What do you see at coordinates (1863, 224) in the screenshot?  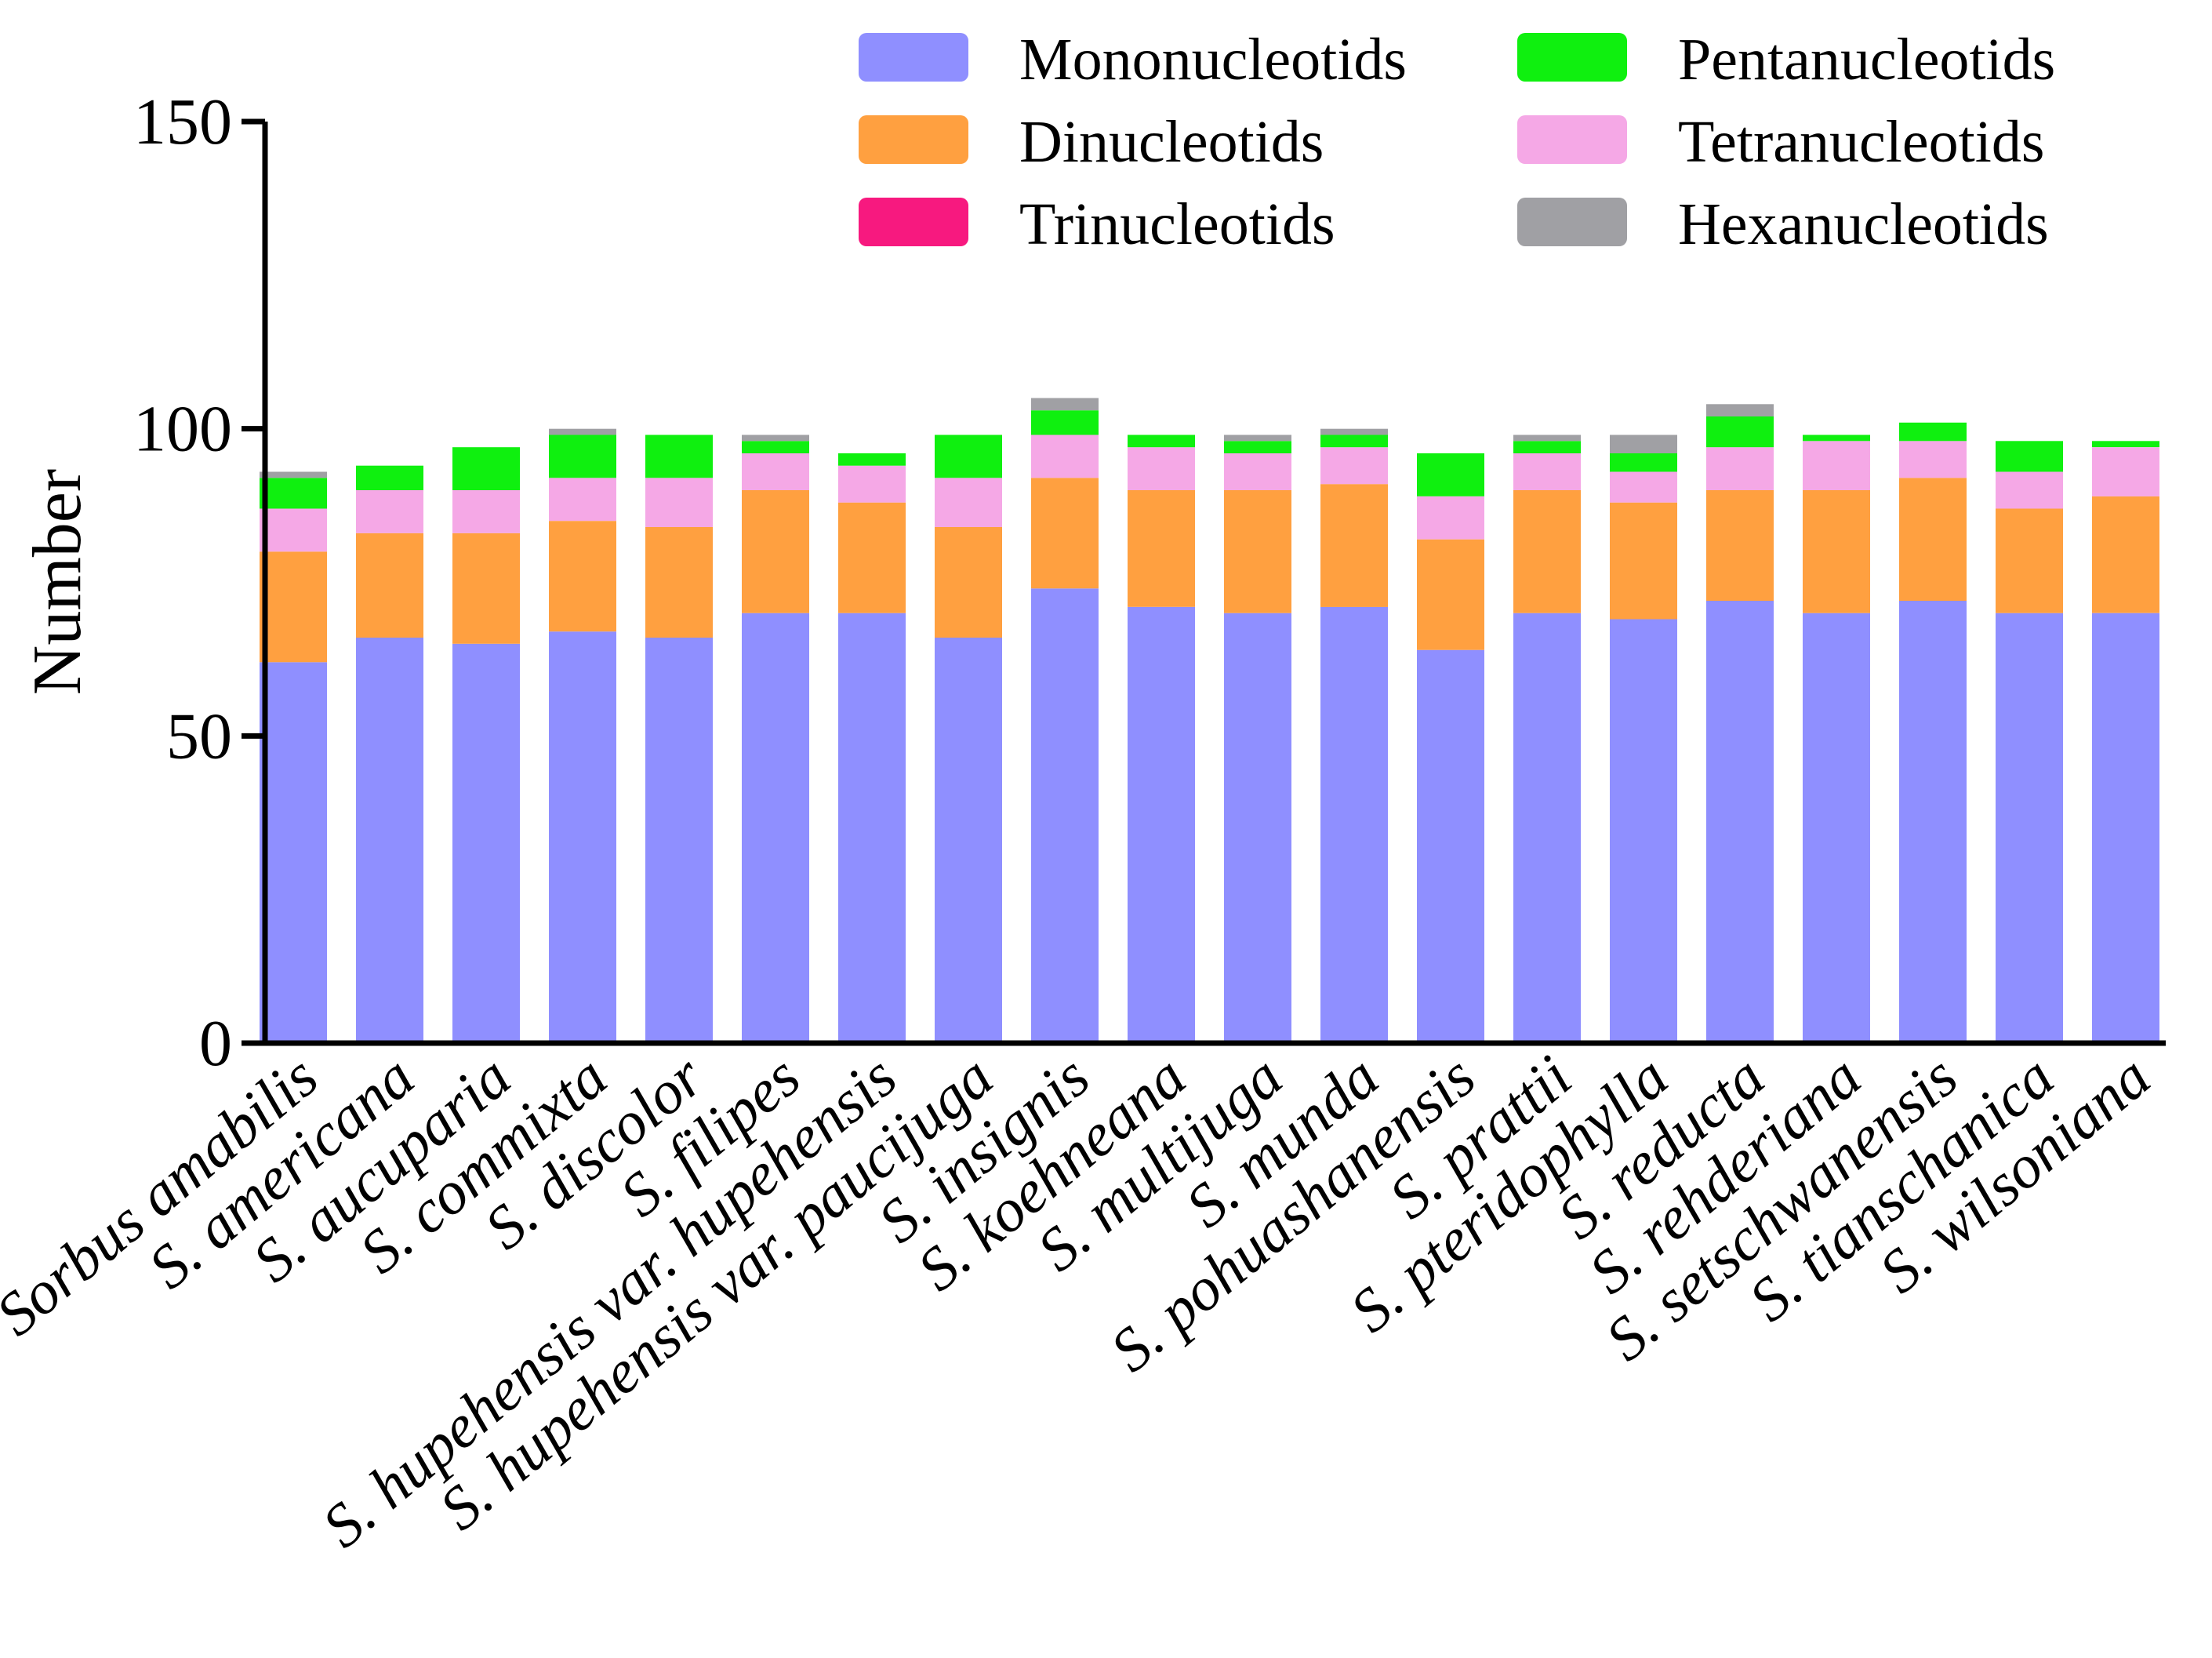 I see `legend-label-hexanucleotids: Hexanucleotids` at bounding box center [1863, 224].